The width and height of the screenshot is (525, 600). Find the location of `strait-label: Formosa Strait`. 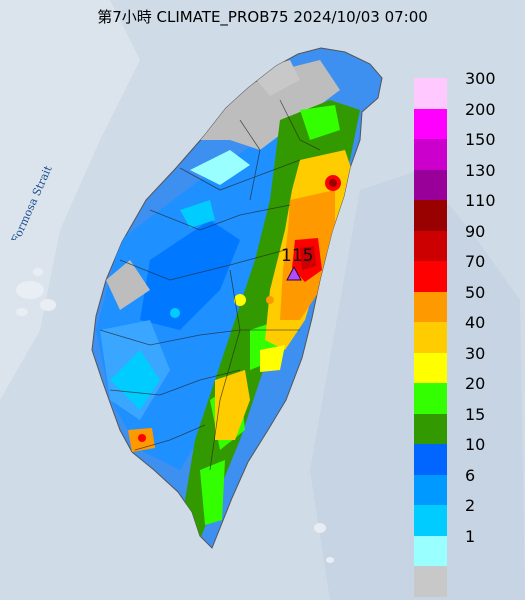

strait-label: Formosa Strait is located at coordinates (32, 201).